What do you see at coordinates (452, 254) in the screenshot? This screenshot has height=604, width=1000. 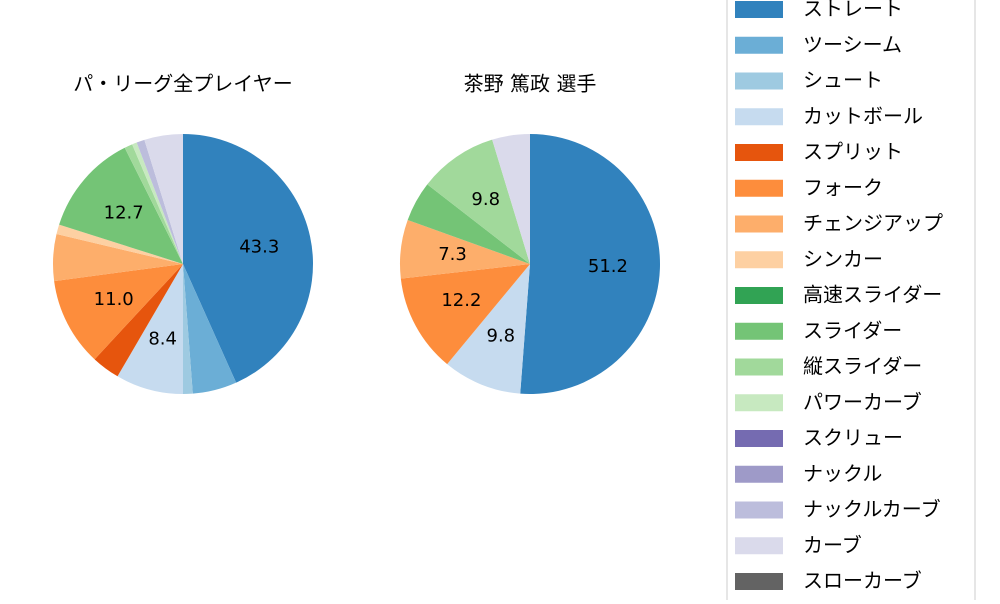 I see `data-label: 7.3` at bounding box center [452, 254].